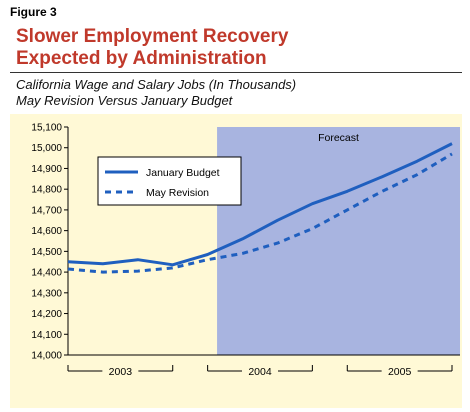 The height and width of the screenshot is (412, 470). I want to click on y-tick-label: 14,900, so click(46, 169).